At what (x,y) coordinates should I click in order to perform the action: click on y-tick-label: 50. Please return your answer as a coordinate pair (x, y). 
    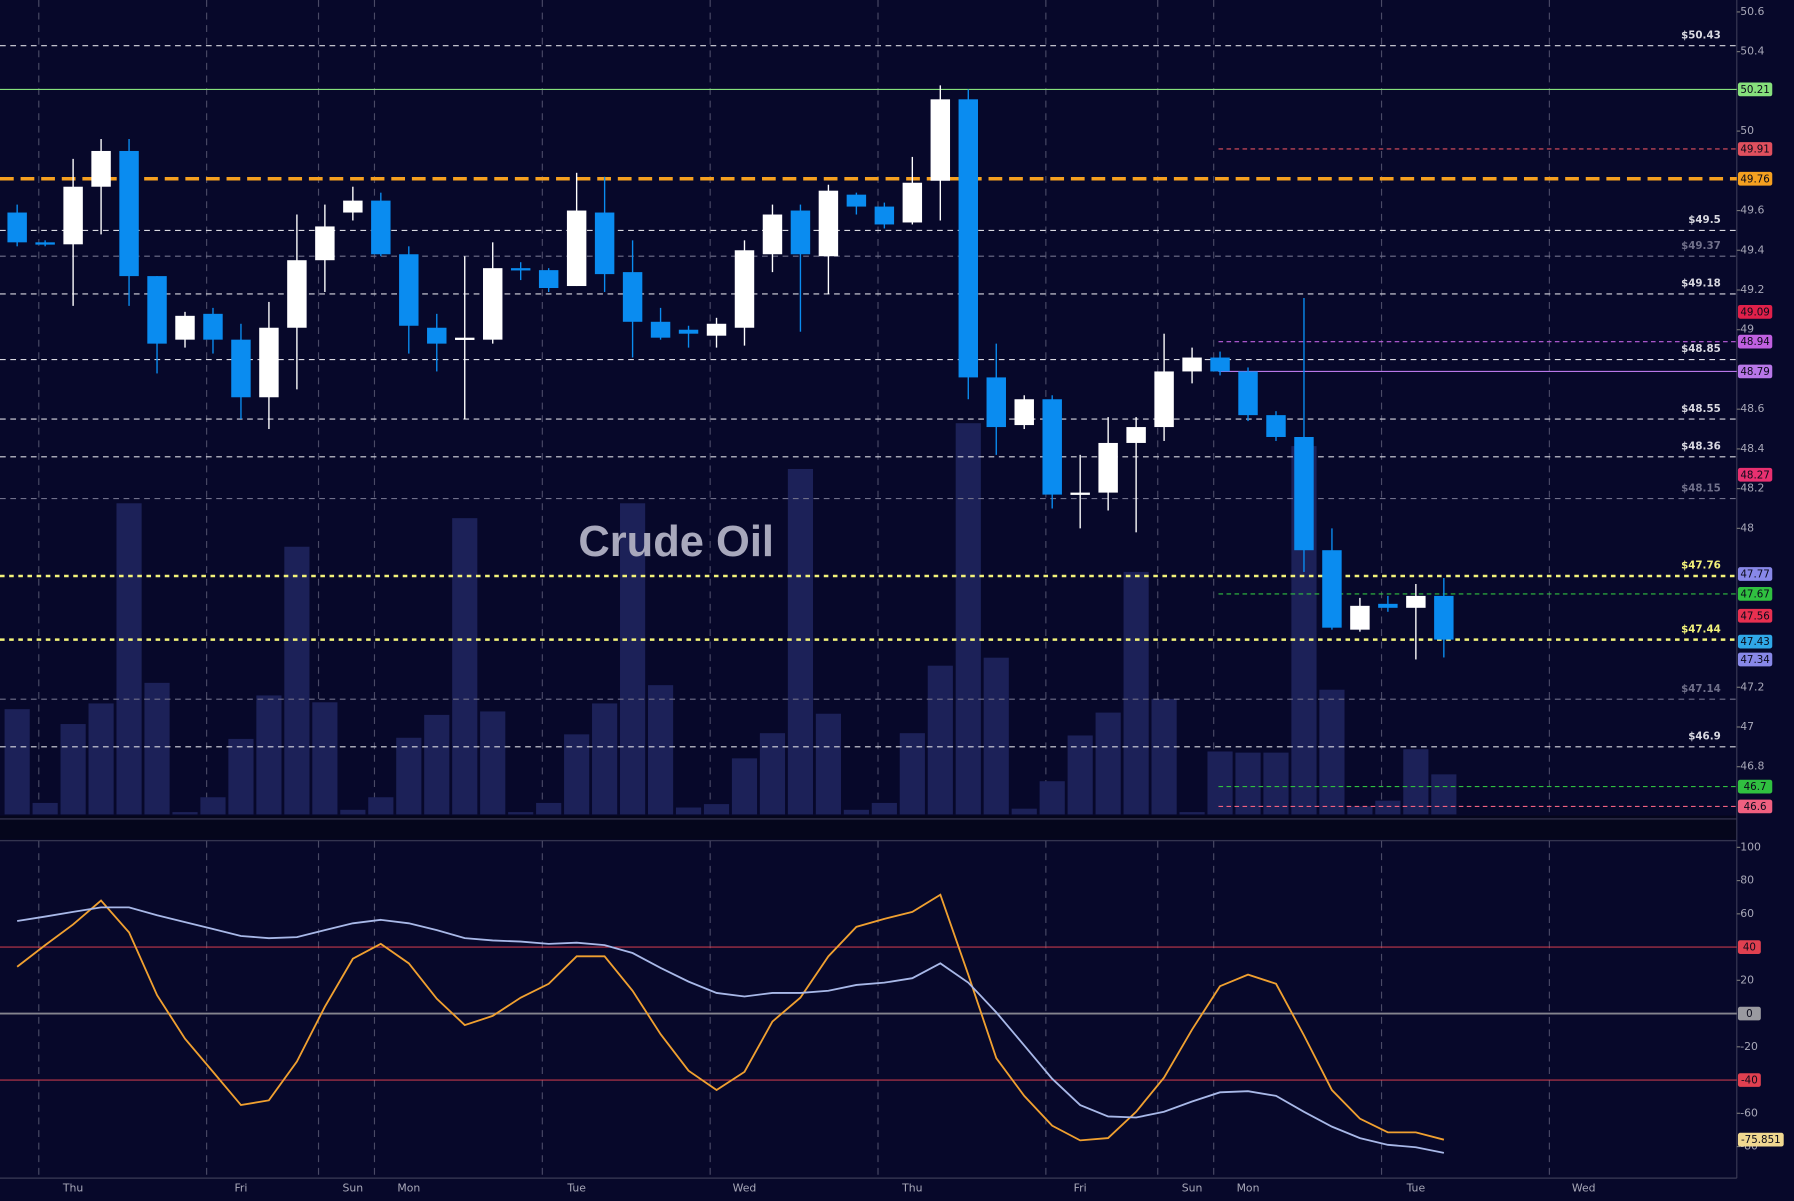
    Looking at the image, I should click on (1747, 130).